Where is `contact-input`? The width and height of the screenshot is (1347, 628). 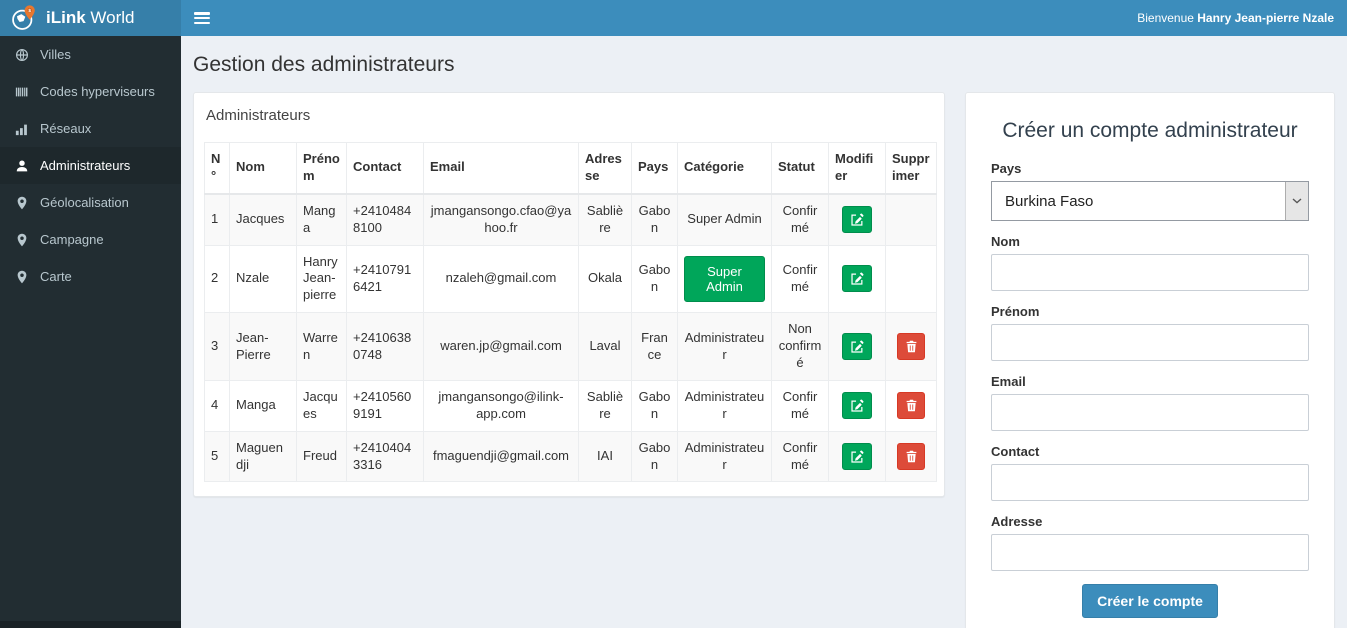
contact-input is located at coordinates (1150, 482).